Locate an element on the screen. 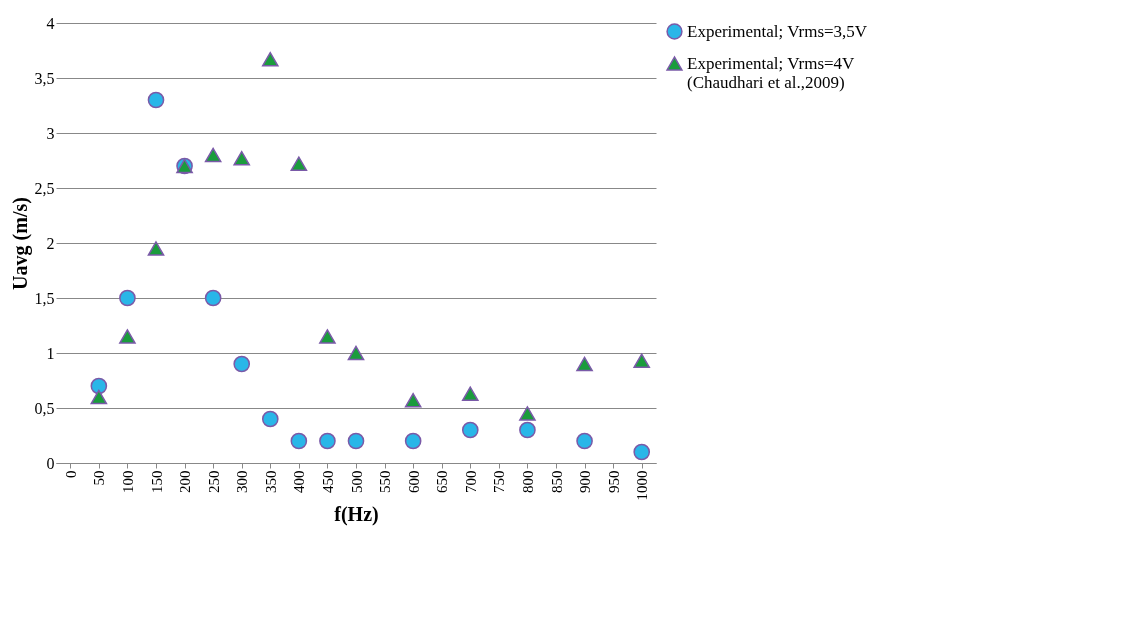 The height and width of the screenshot is (639, 1137). x-tick-label: 100 is located at coordinates (127, 481).